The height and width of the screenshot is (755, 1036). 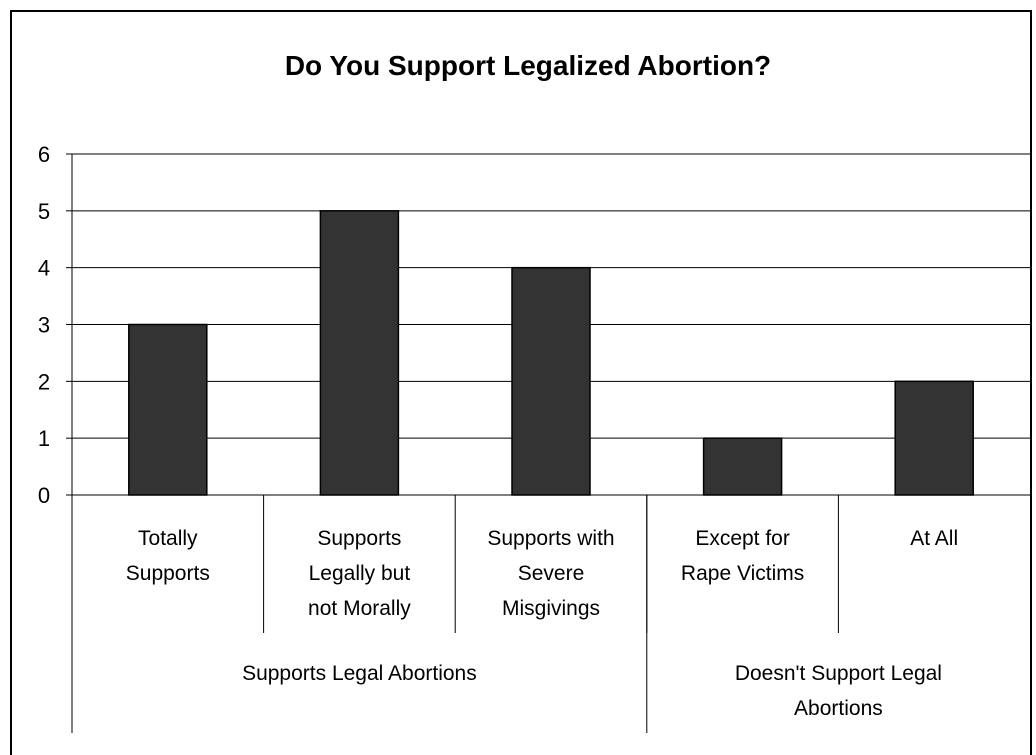 I want to click on y-tick-label: 3, so click(x=44, y=325).